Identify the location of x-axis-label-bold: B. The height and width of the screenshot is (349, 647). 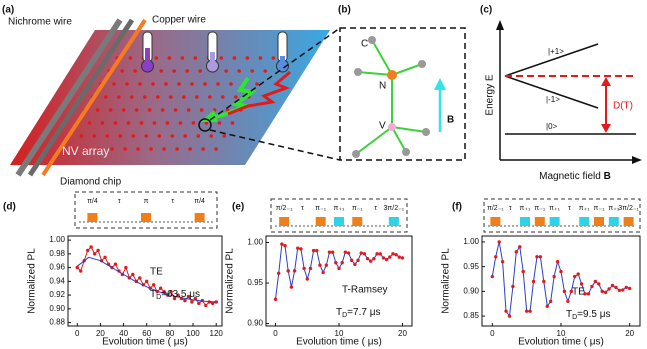
(607, 176).